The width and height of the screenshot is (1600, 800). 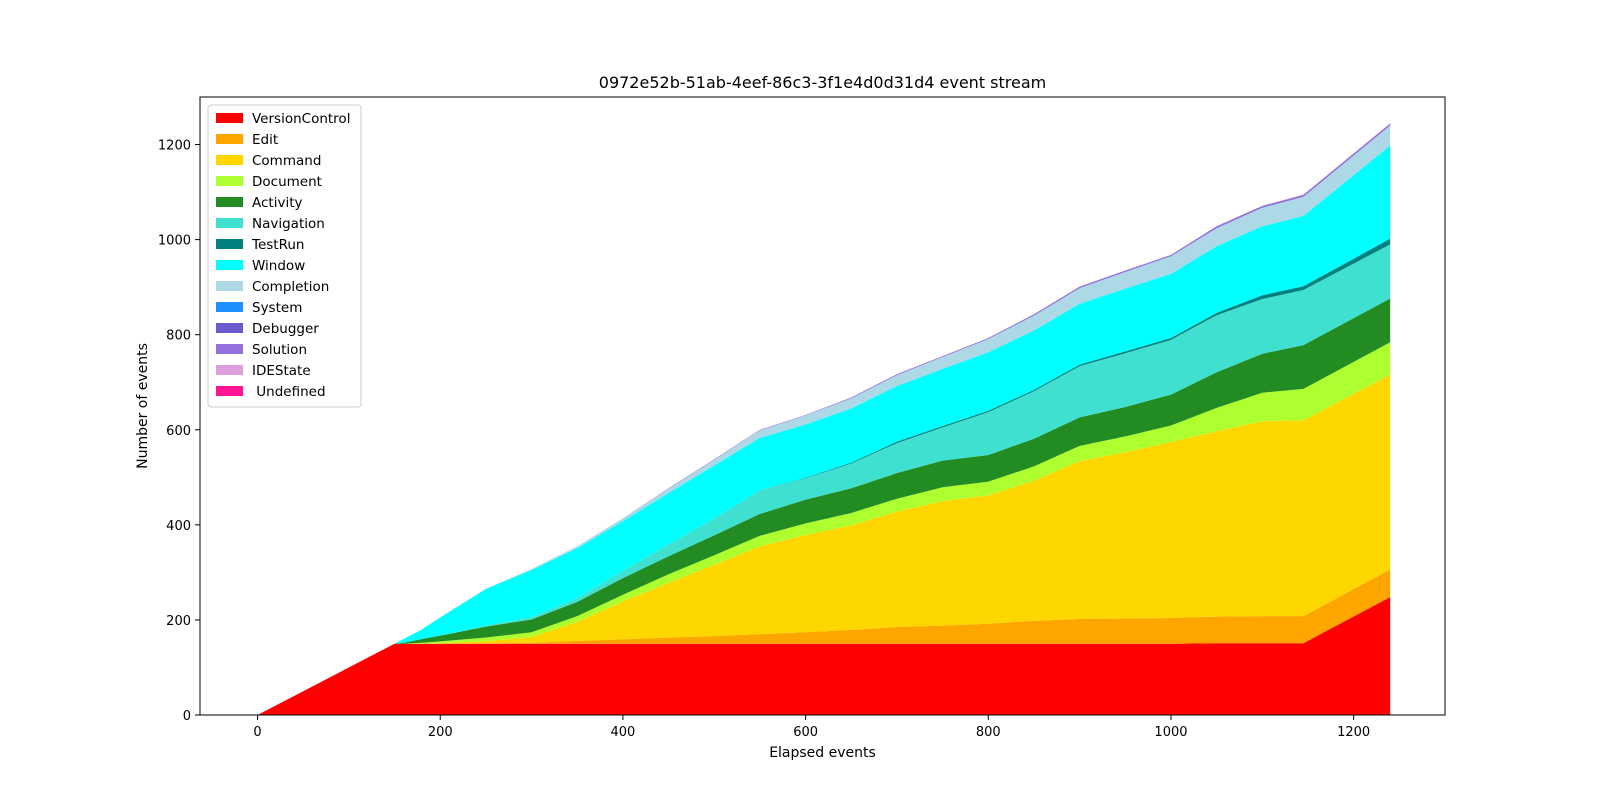 What do you see at coordinates (277, 245) in the screenshot?
I see `legend-label: TestRun` at bounding box center [277, 245].